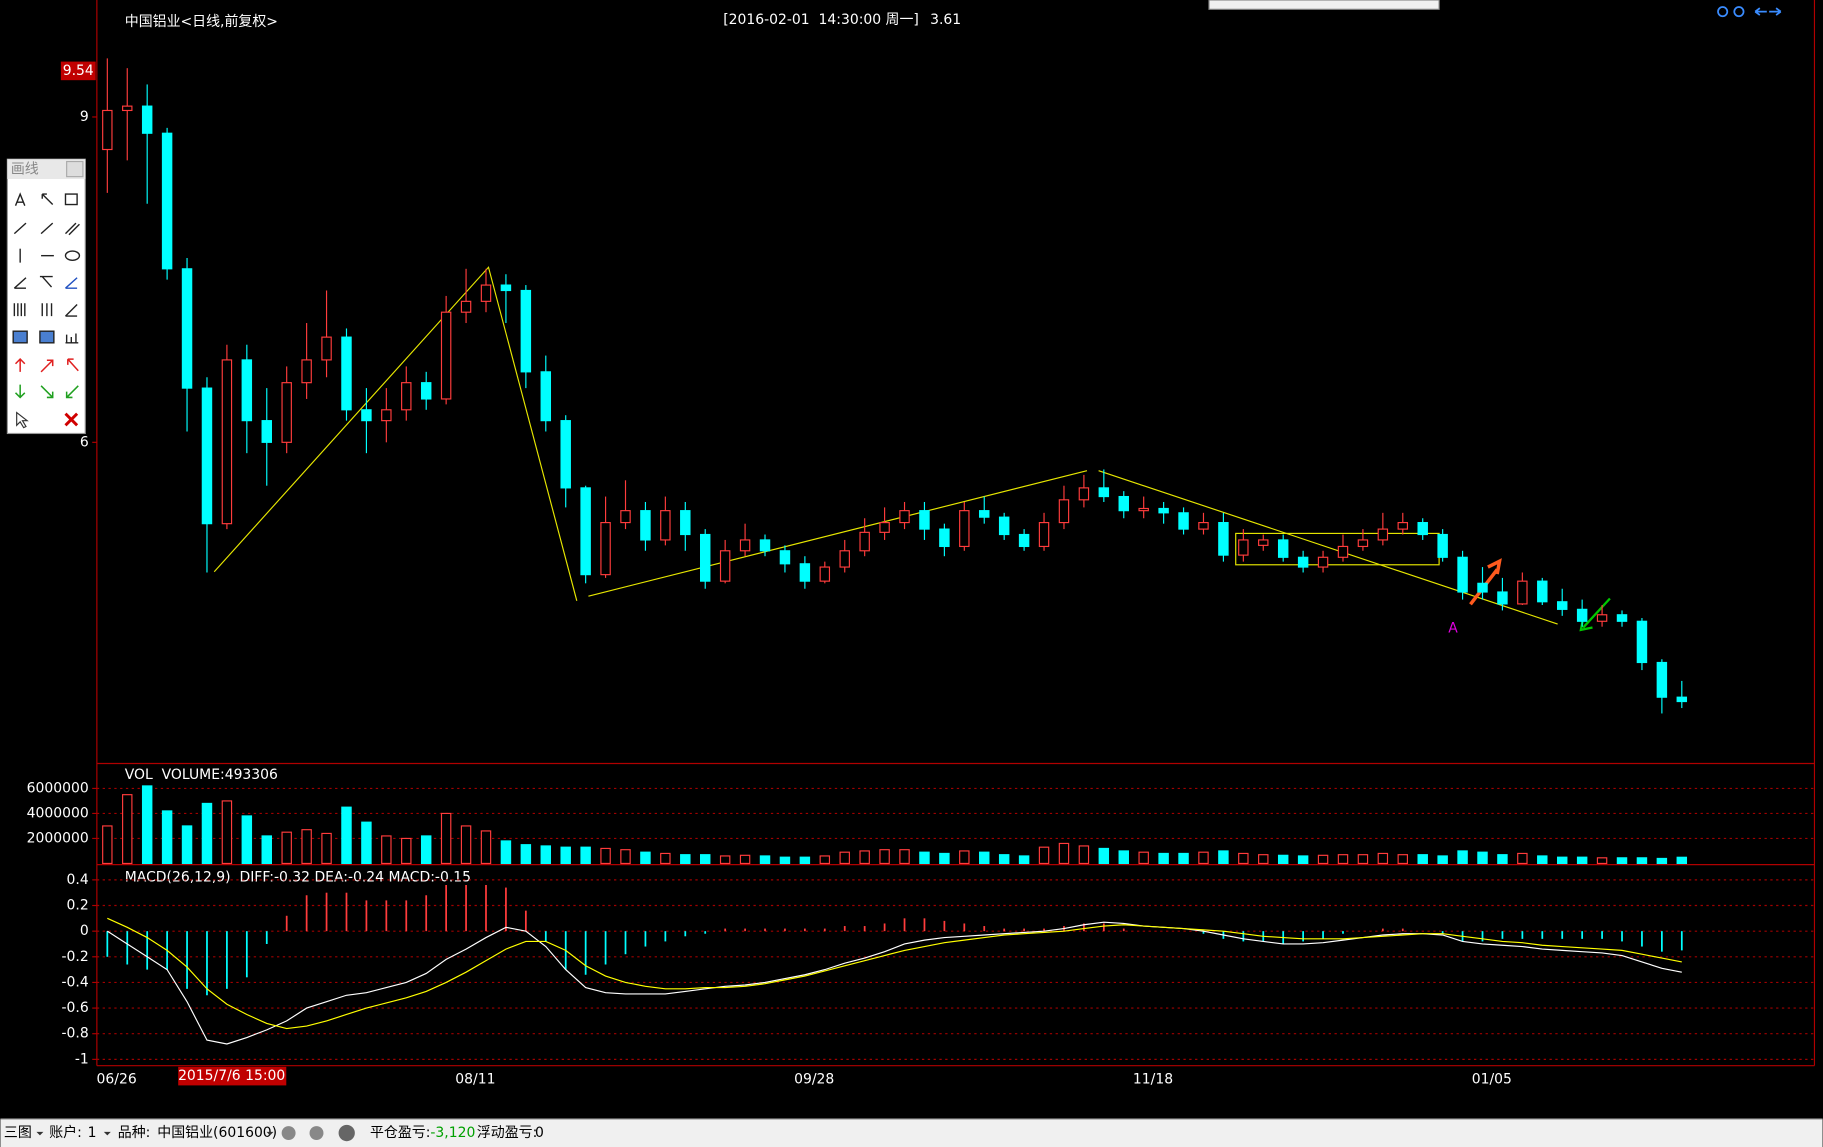  Describe the element at coordinates (217, 1133) in the screenshot. I see `symbol-select: 中国铝业(601600)` at that location.